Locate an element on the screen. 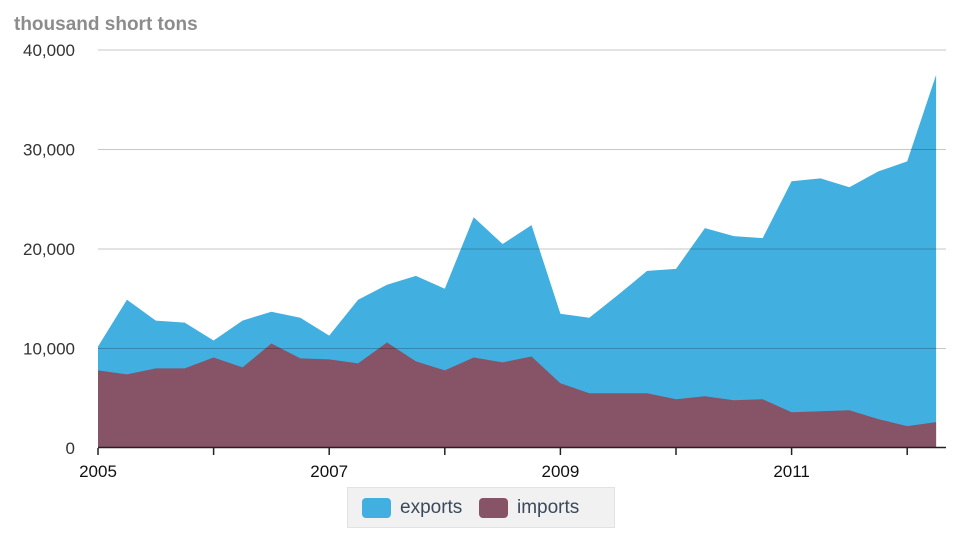 The width and height of the screenshot is (964, 540). x-tick-label: 2005 is located at coordinates (98, 471).